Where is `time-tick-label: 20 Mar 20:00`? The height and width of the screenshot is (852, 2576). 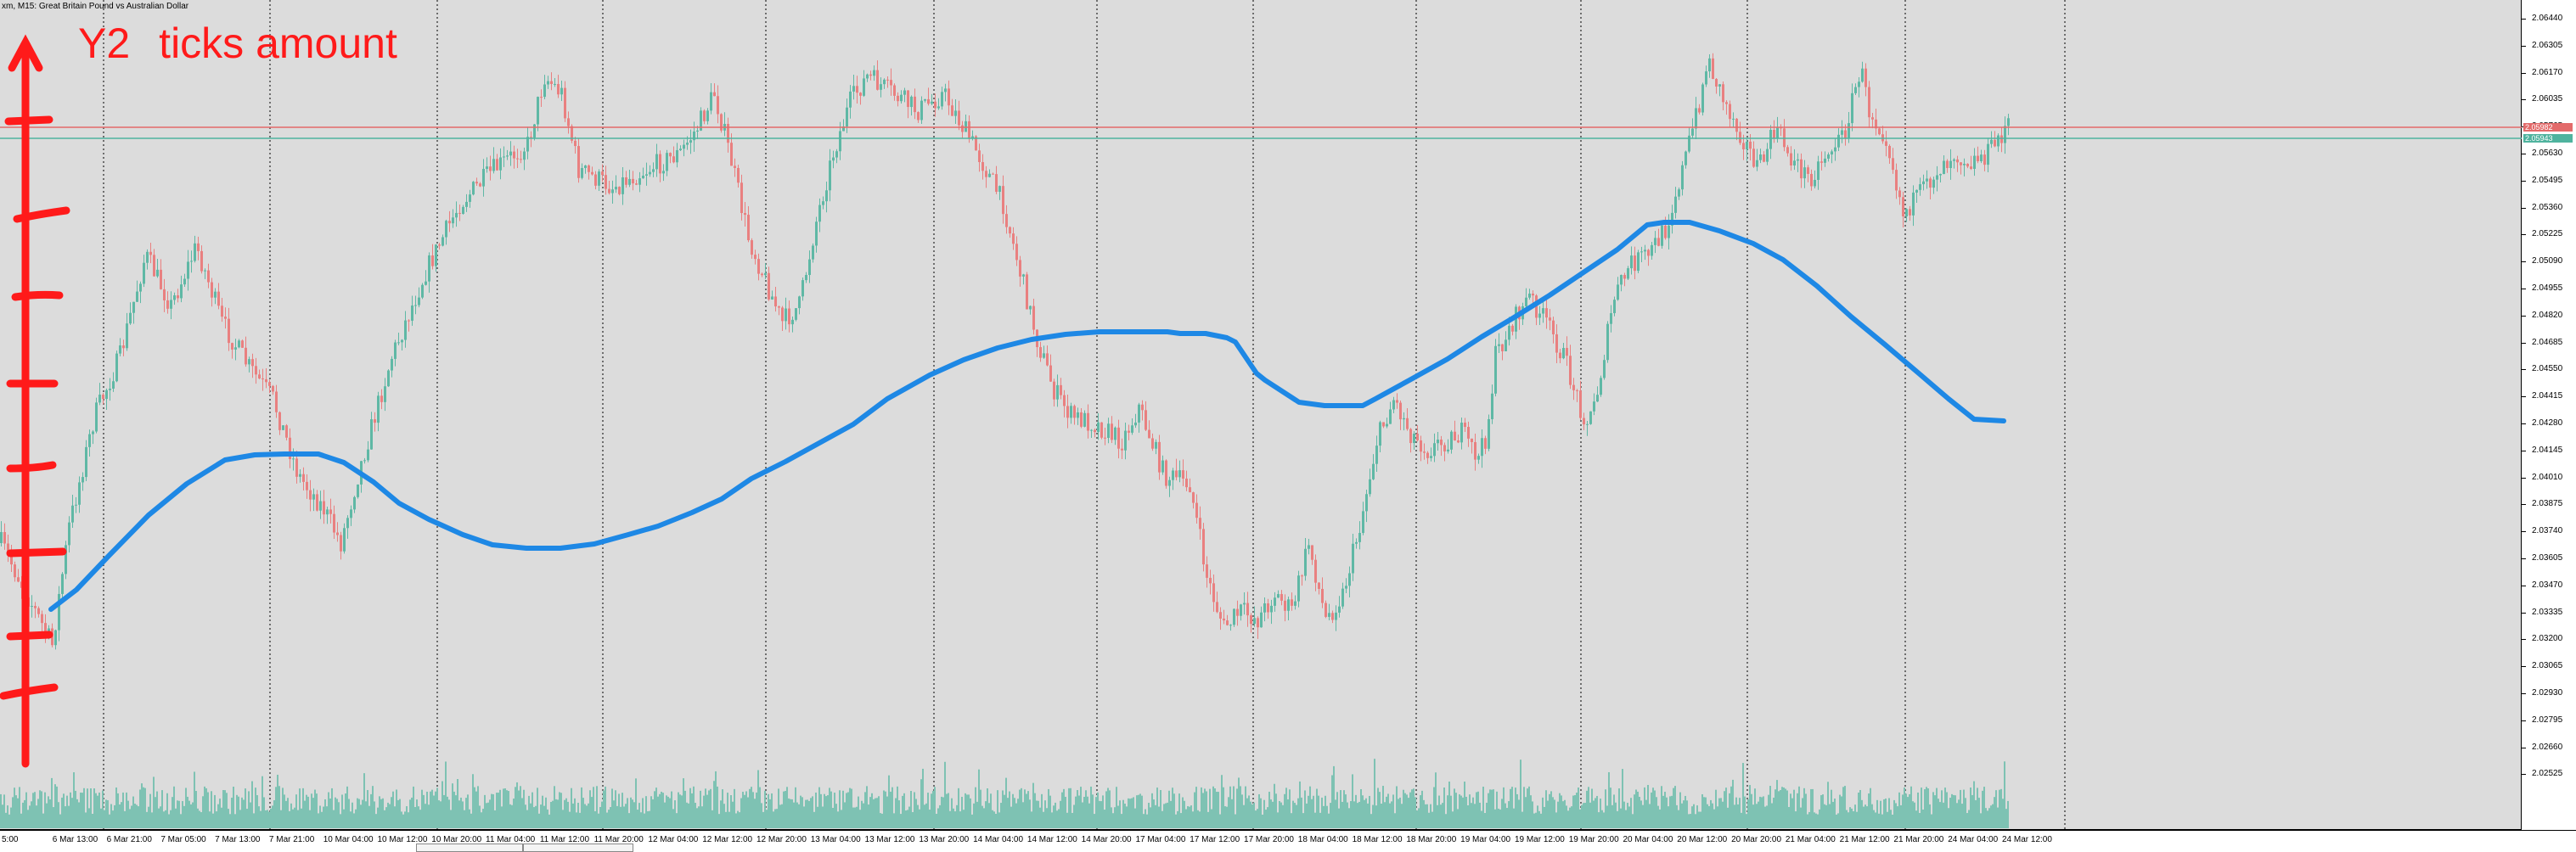 time-tick-label: 20 Mar 20:00 is located at coordinates (1756, 839).